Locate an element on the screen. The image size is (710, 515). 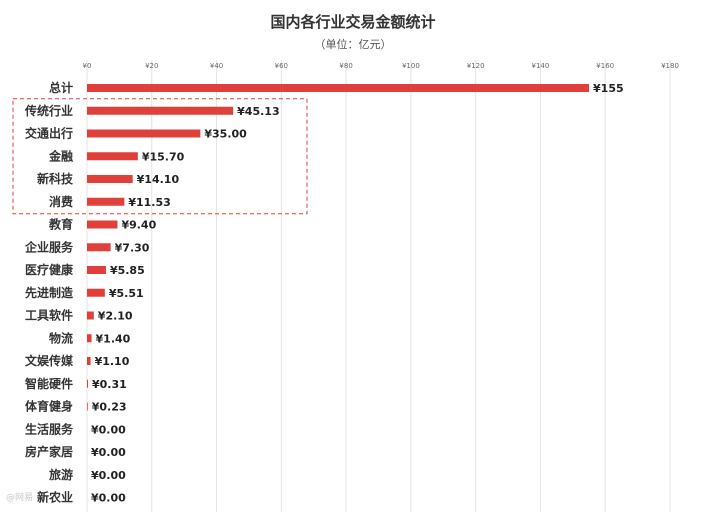
category-label: 总计 is located at coordinates (61, 87).